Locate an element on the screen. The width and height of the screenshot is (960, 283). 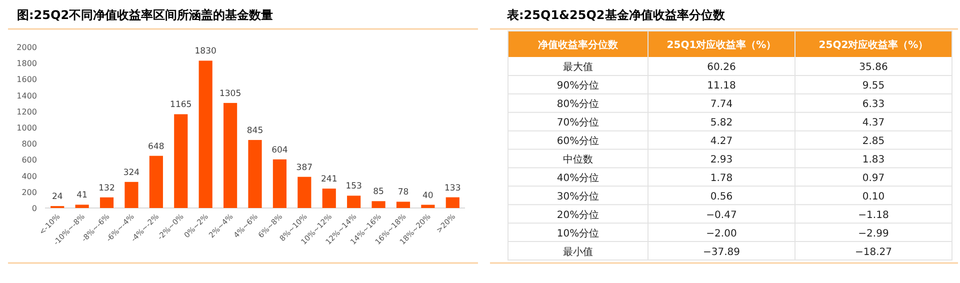
category-label: 10%分位 is located at coordinates (578, 234).